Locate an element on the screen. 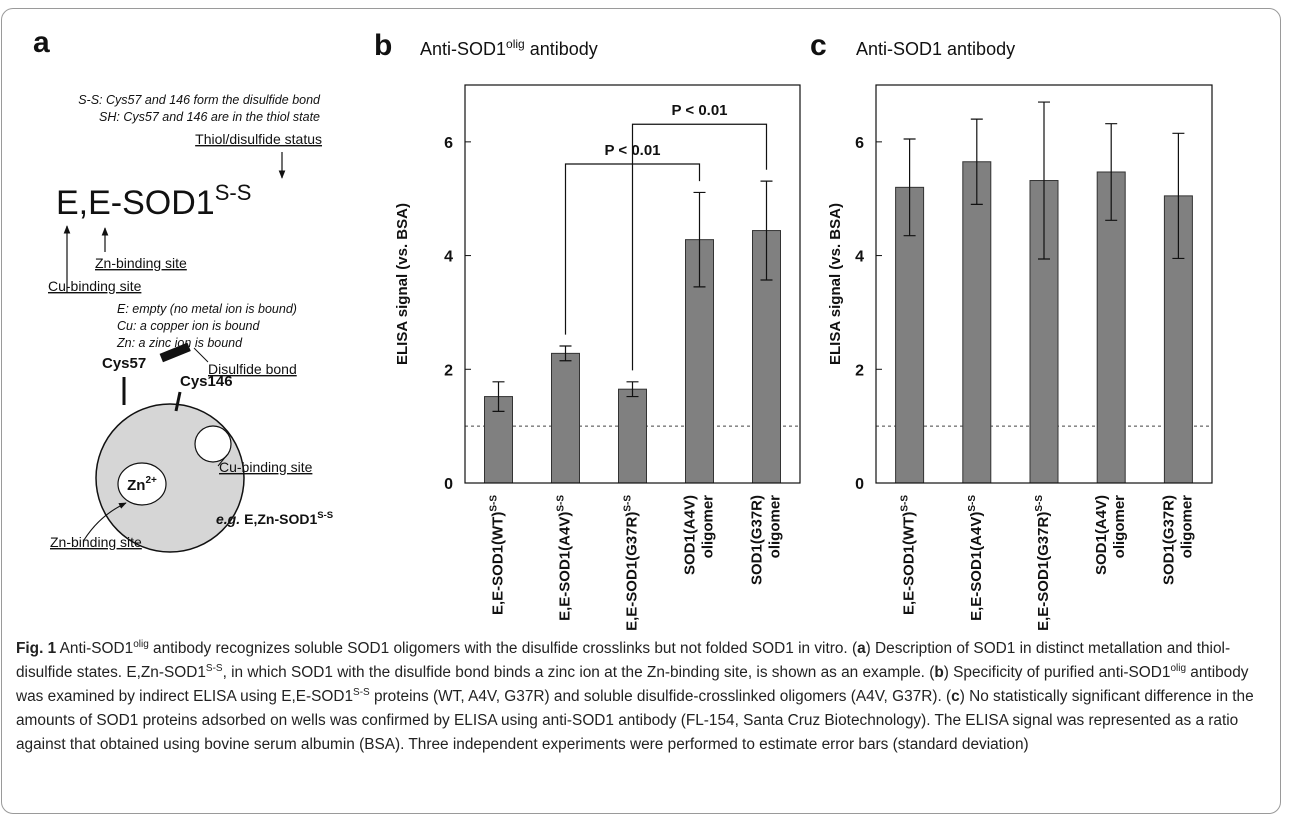 This screenshot has height=829, width=1290. panel-letter: c is located at coordinates (818, 45).